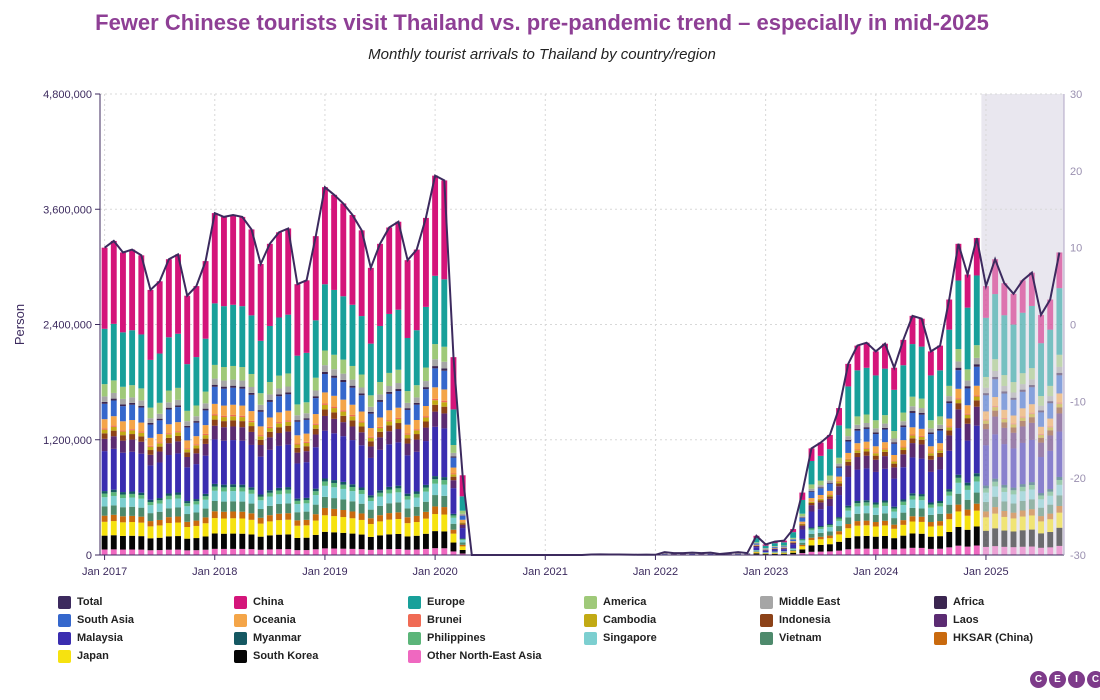 This screenshot has height=700, width=1100. Describe the element at coordinates (277, 638) in the screenshot. I see `legend-label: Myanmar` at that location.